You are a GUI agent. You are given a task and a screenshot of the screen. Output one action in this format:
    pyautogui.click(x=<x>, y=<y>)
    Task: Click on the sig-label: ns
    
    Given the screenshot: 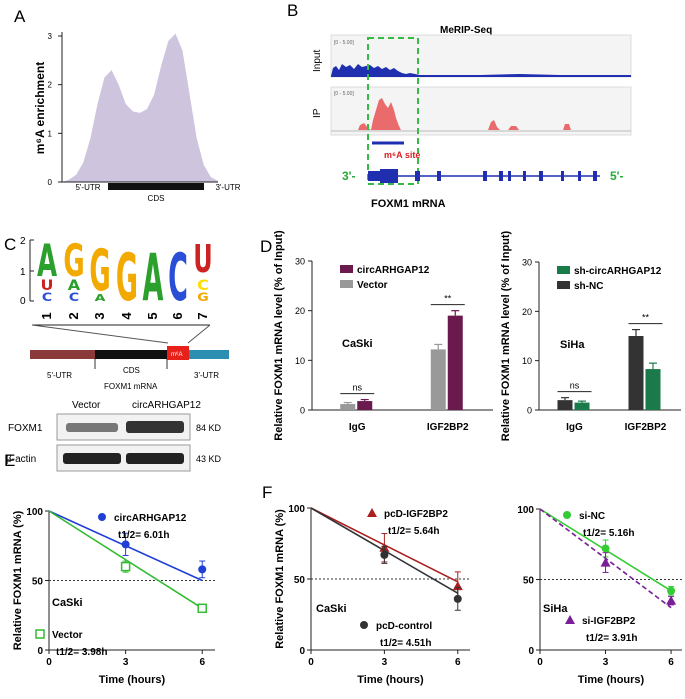 What is the action you would take?
    pyautogui.click(x=357, y=388)
    